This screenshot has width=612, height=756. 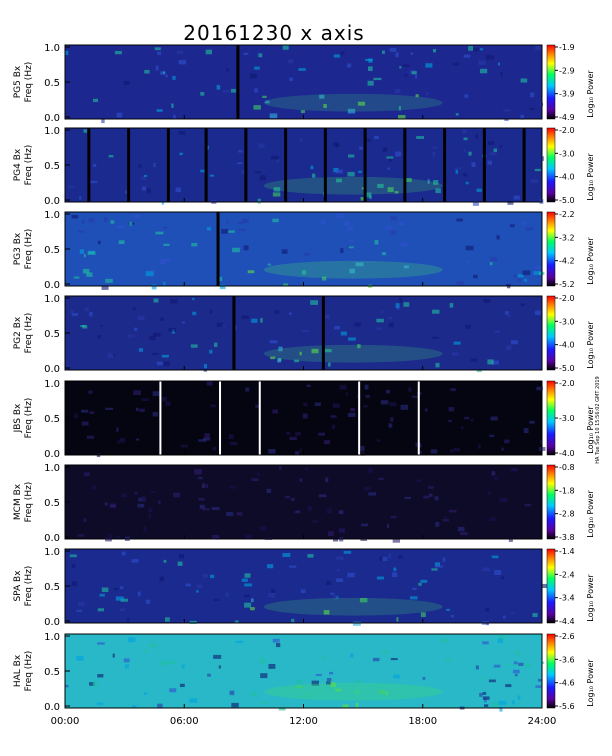 What do you see at coordinates (567, 706) in the screenshot?
I see `colorbar-tick-label: -5.6` at bounding box center [567, 706].